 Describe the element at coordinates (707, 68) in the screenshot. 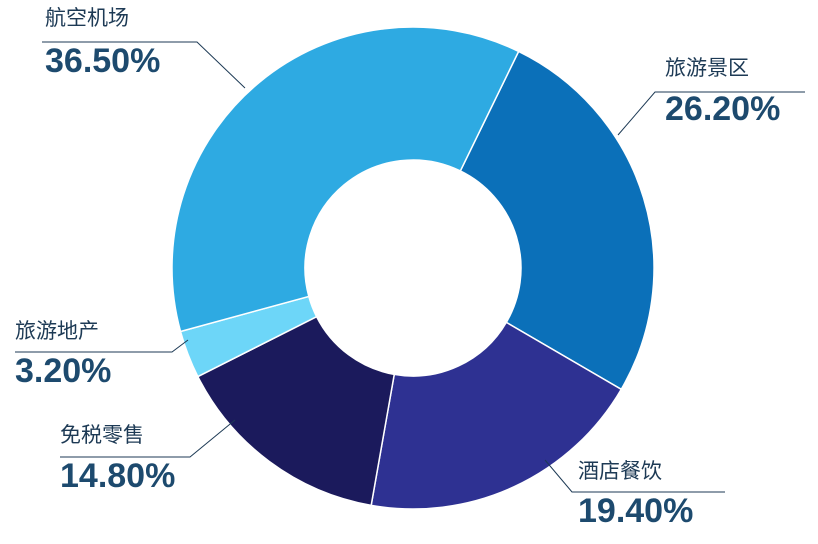

I see `category-label: 旅游景区` at that location.